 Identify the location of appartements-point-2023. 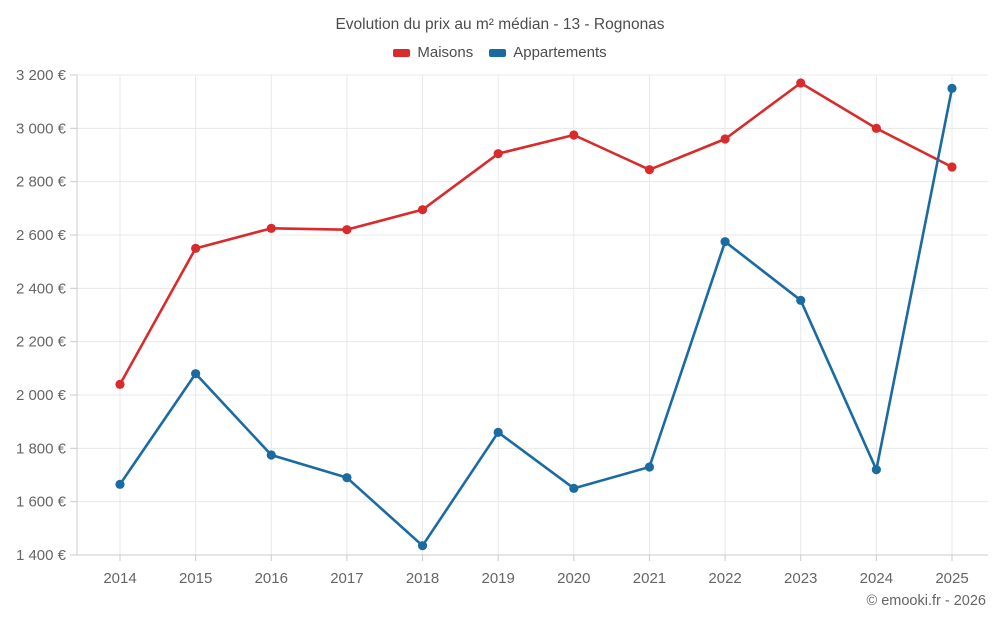
(801, 300).